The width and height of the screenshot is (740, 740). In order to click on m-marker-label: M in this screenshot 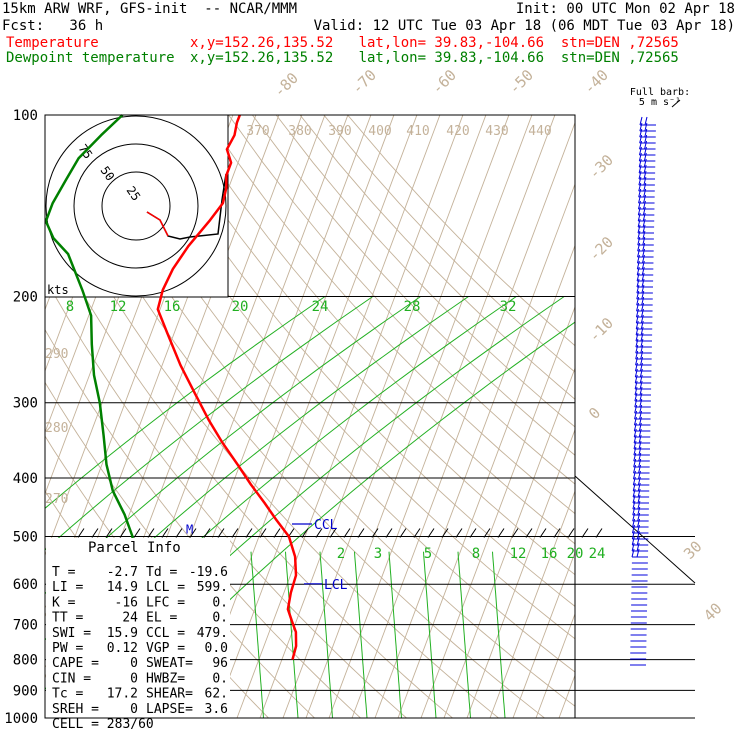, I will do `click(189, 529)`.